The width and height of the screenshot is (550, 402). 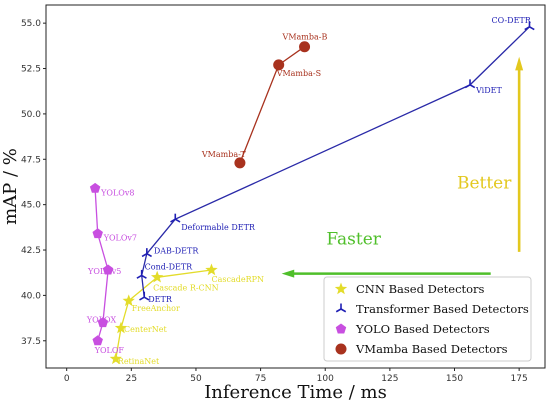 I want to click on point-label: YOLOv5, so click(x=104, y=271).